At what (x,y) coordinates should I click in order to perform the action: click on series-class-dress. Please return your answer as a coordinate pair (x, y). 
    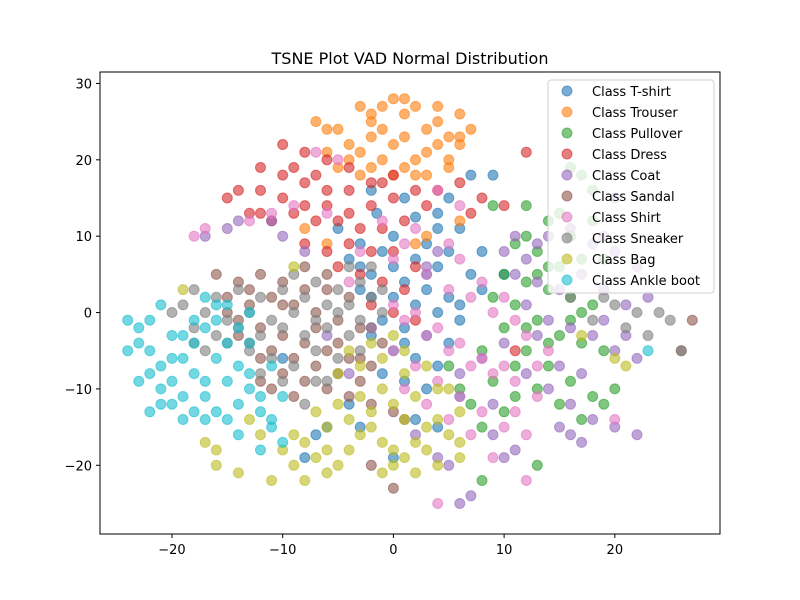
    Looking at the image, I should click on (376, 248).